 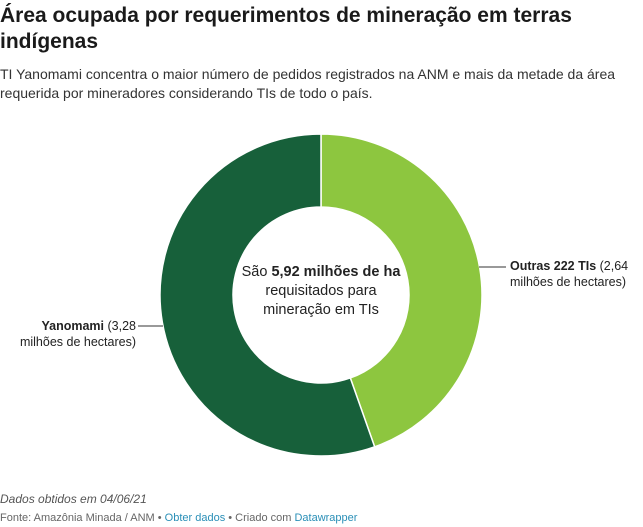 I want to click on datawrapper-link: Datawrapper, so click(x=326, y=518).